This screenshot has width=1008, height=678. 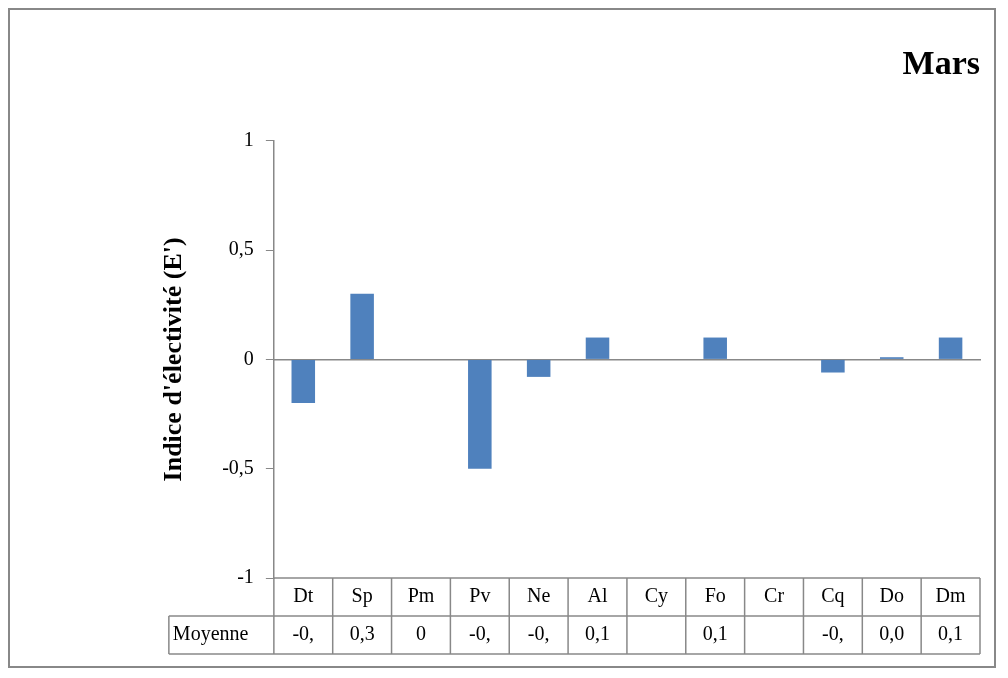 What do you see at coordinates (362, 633) in the screenshot?
I see `data-label: 0,3` at bounding box center [362, 633].